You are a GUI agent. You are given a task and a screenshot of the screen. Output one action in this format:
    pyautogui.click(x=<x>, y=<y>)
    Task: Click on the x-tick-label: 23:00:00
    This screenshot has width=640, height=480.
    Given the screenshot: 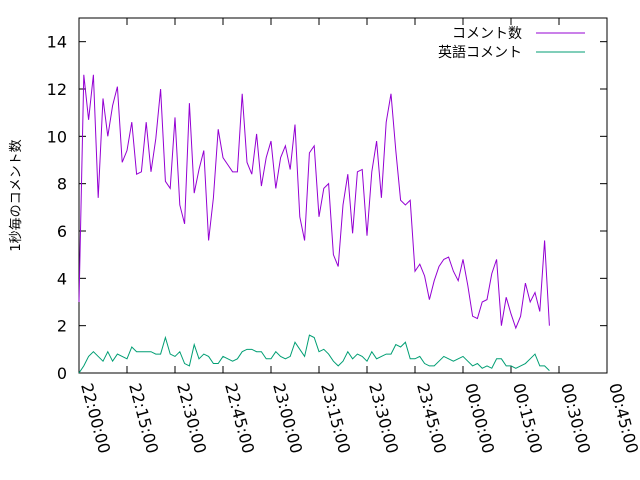 What is the action you would take?
    pyautogui.click(x=287, y=418)
    